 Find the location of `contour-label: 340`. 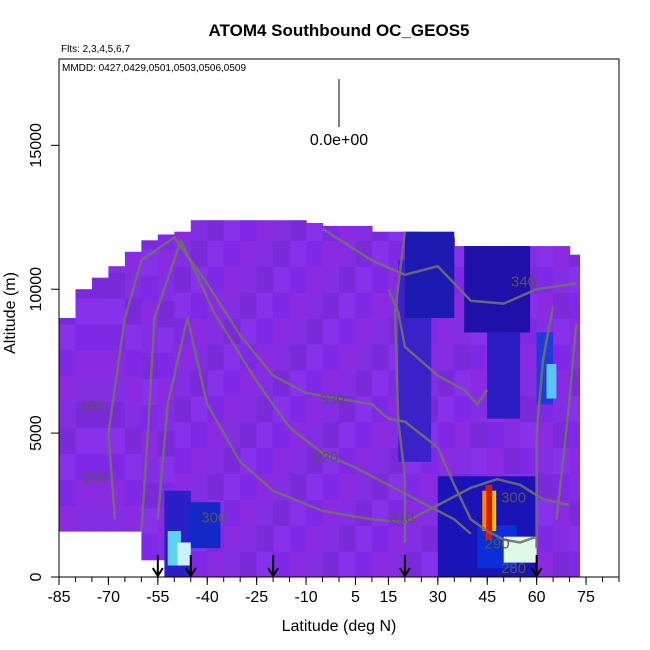

contour-label: 340 is located at coordinates (523, 282).